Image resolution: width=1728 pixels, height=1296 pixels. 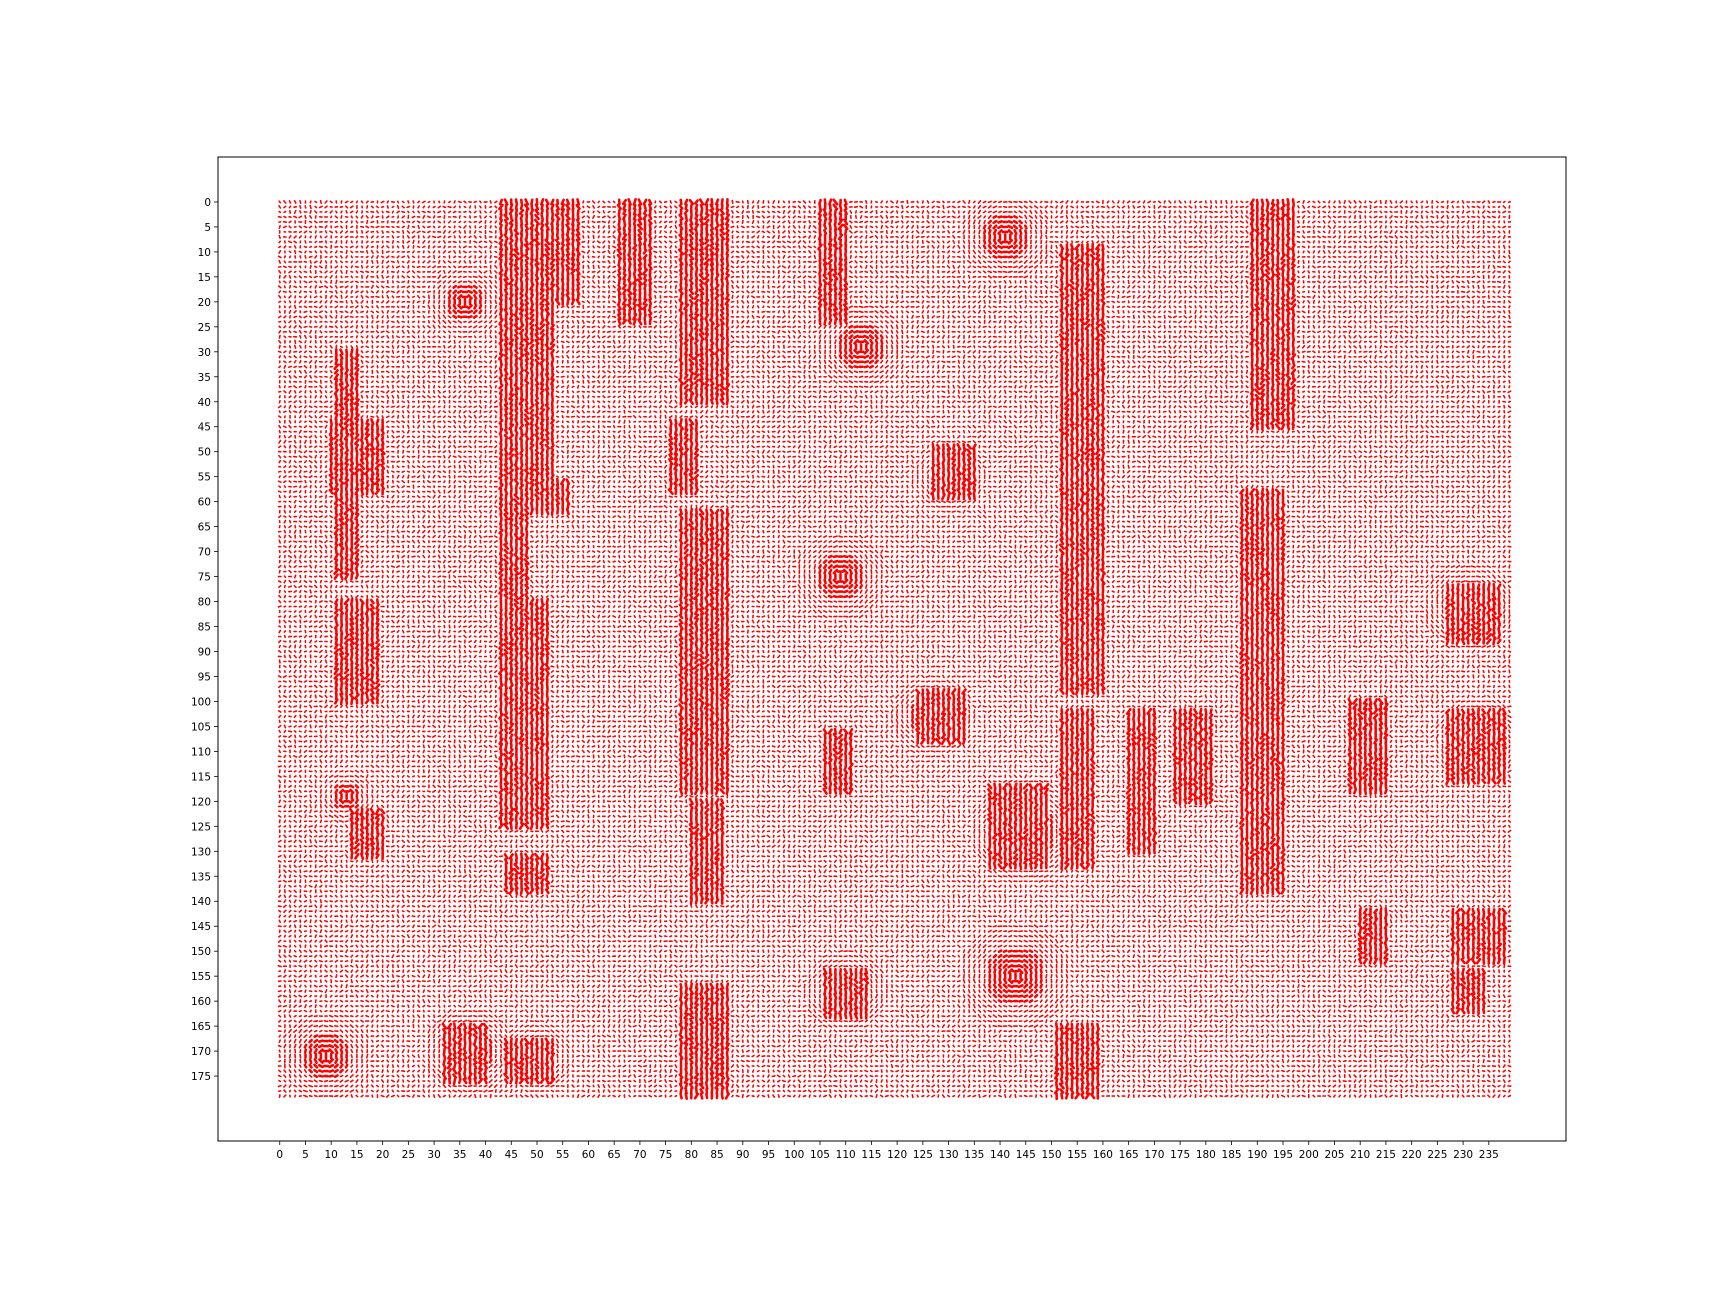 I want to click on x-tick-label: 25, so click(x=408, y=1155).